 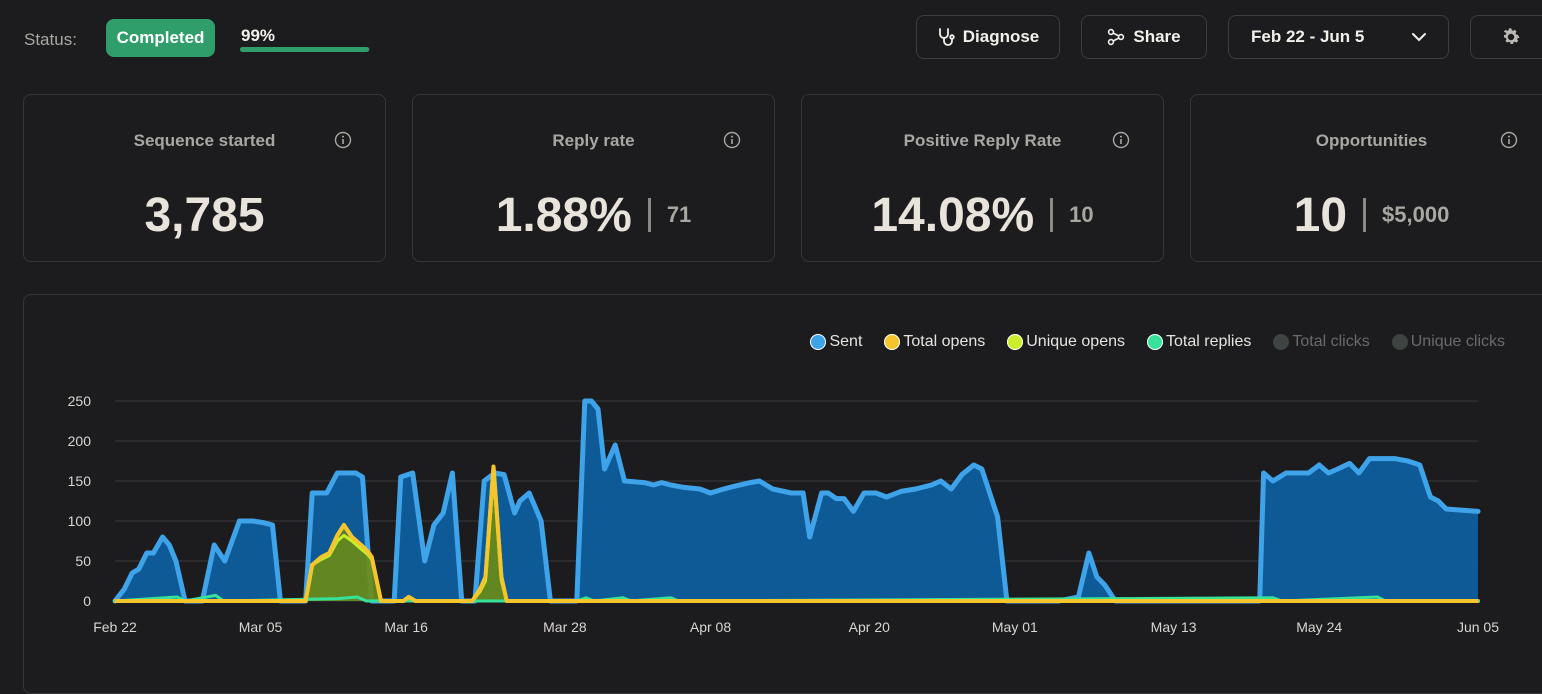 I want to click on card-value-row: 3,785, so click(x=204, y=215).